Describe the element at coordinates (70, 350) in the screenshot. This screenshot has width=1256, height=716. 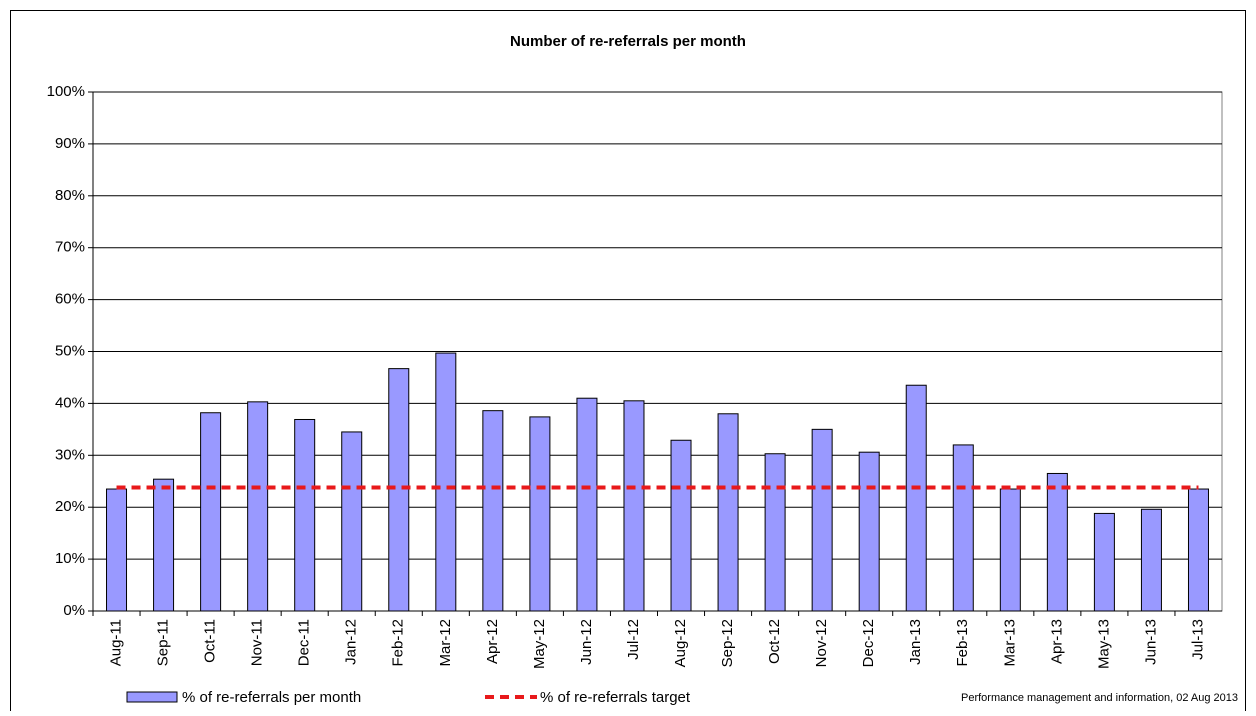
I see `y-tick-label: 50%` at that location.